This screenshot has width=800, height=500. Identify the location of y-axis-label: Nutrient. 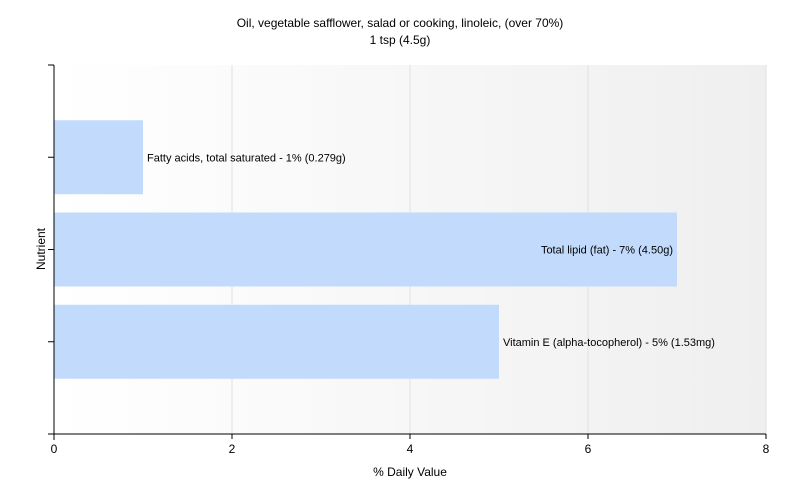
(41, 248).